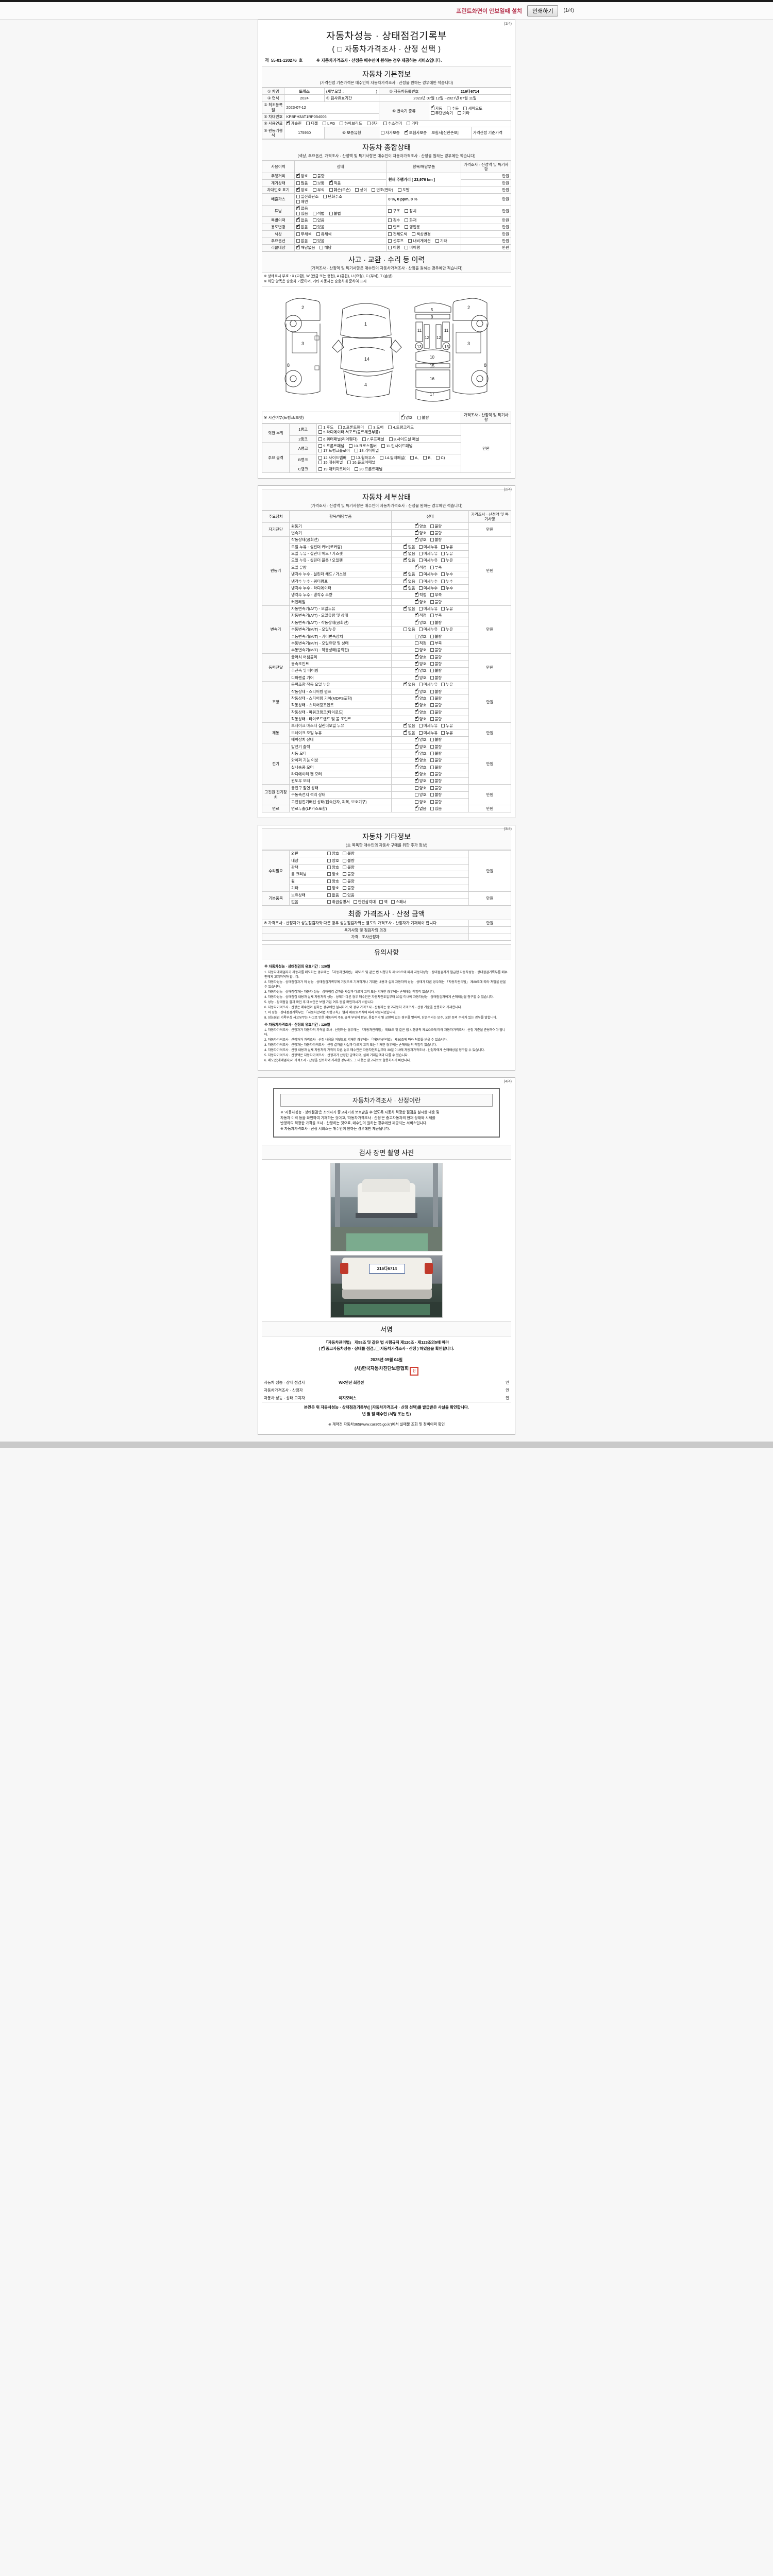 Image resolution: width=773 pixels, height=2576 pixels. Describe the element at coordinates (428, 608) in the screenshot. I see `detail-opt-1: 미세누유` at that location.